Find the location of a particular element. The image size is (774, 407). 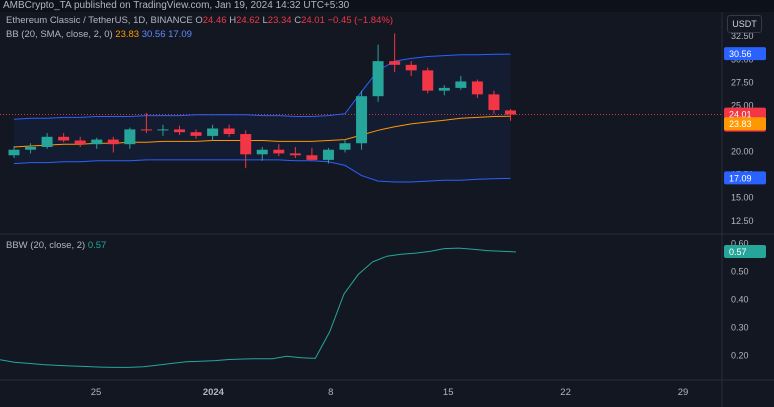

bbw-tick-label: 0.60 is located at coordinates (740, 244).